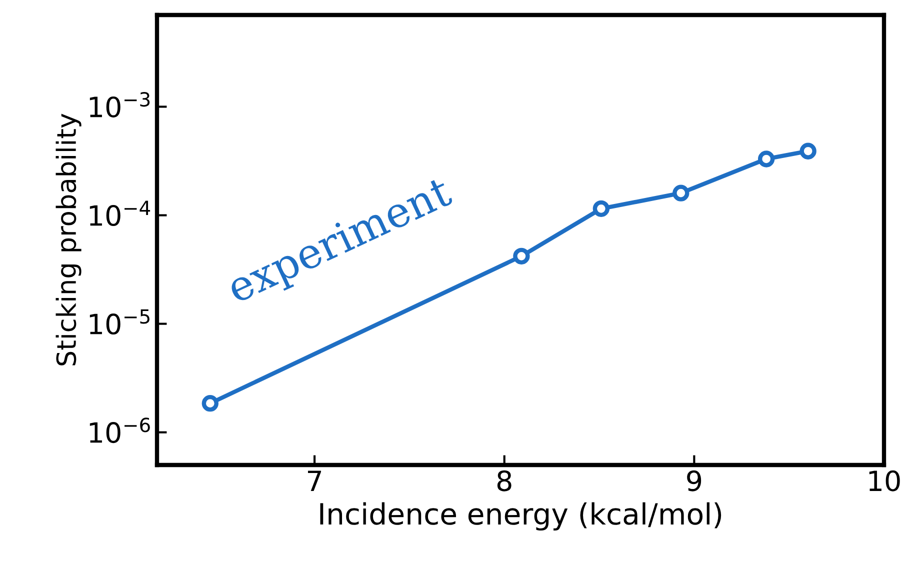  I want to click on x-tick-label: 10, so click(884, 481).